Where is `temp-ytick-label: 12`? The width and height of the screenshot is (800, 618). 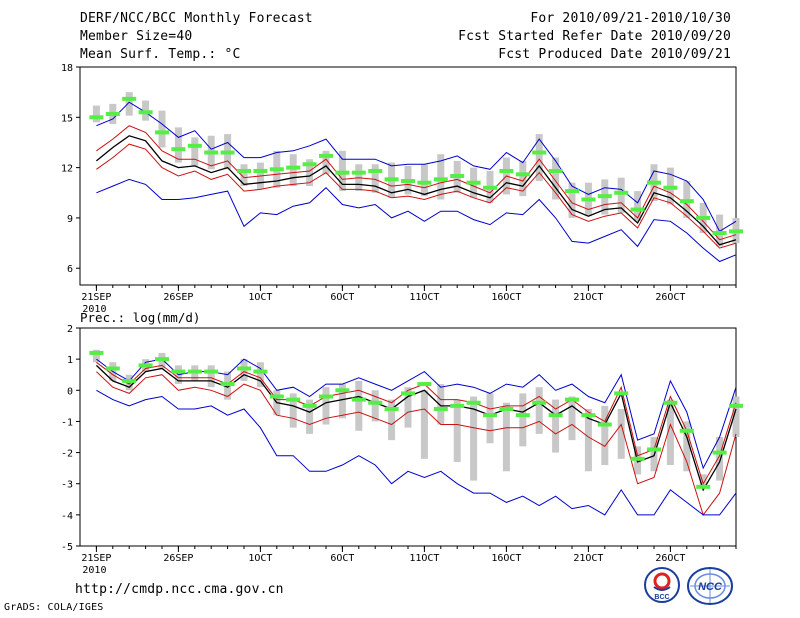
temp-ytick-label: 12 is located at coordinates (67, 169).